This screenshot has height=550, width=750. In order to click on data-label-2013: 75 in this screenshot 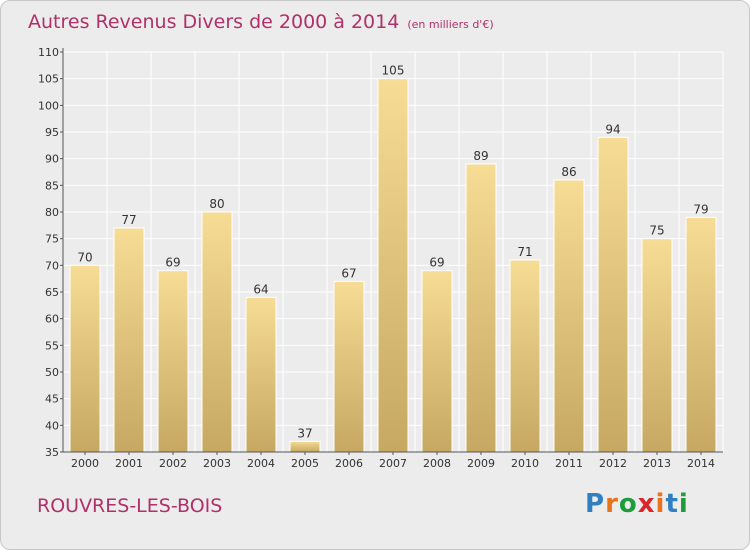, I will do `click(656, 231)`.